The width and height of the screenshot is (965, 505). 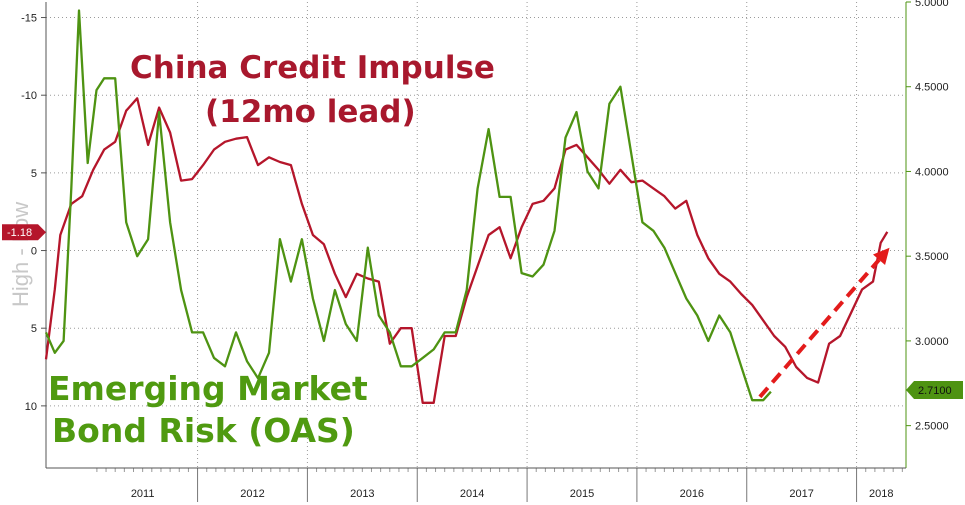 I want to click on oas-last-value: 2.7100, so click(x=935, y=391).